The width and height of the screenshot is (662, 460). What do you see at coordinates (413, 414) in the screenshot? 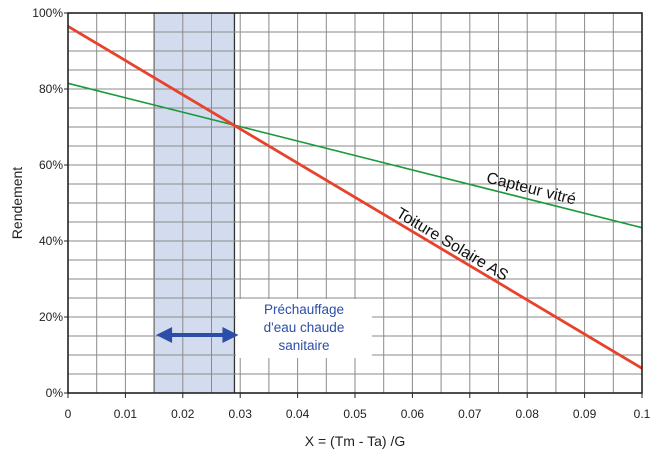
I see `x-tick-label: 0.06` at bounding box center [413, 414].